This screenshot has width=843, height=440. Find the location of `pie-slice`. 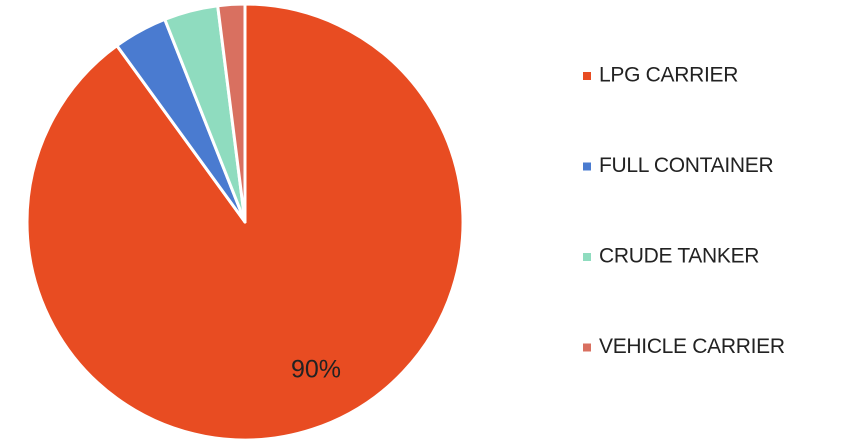

pie-slice is located at coordinates (231, 113).